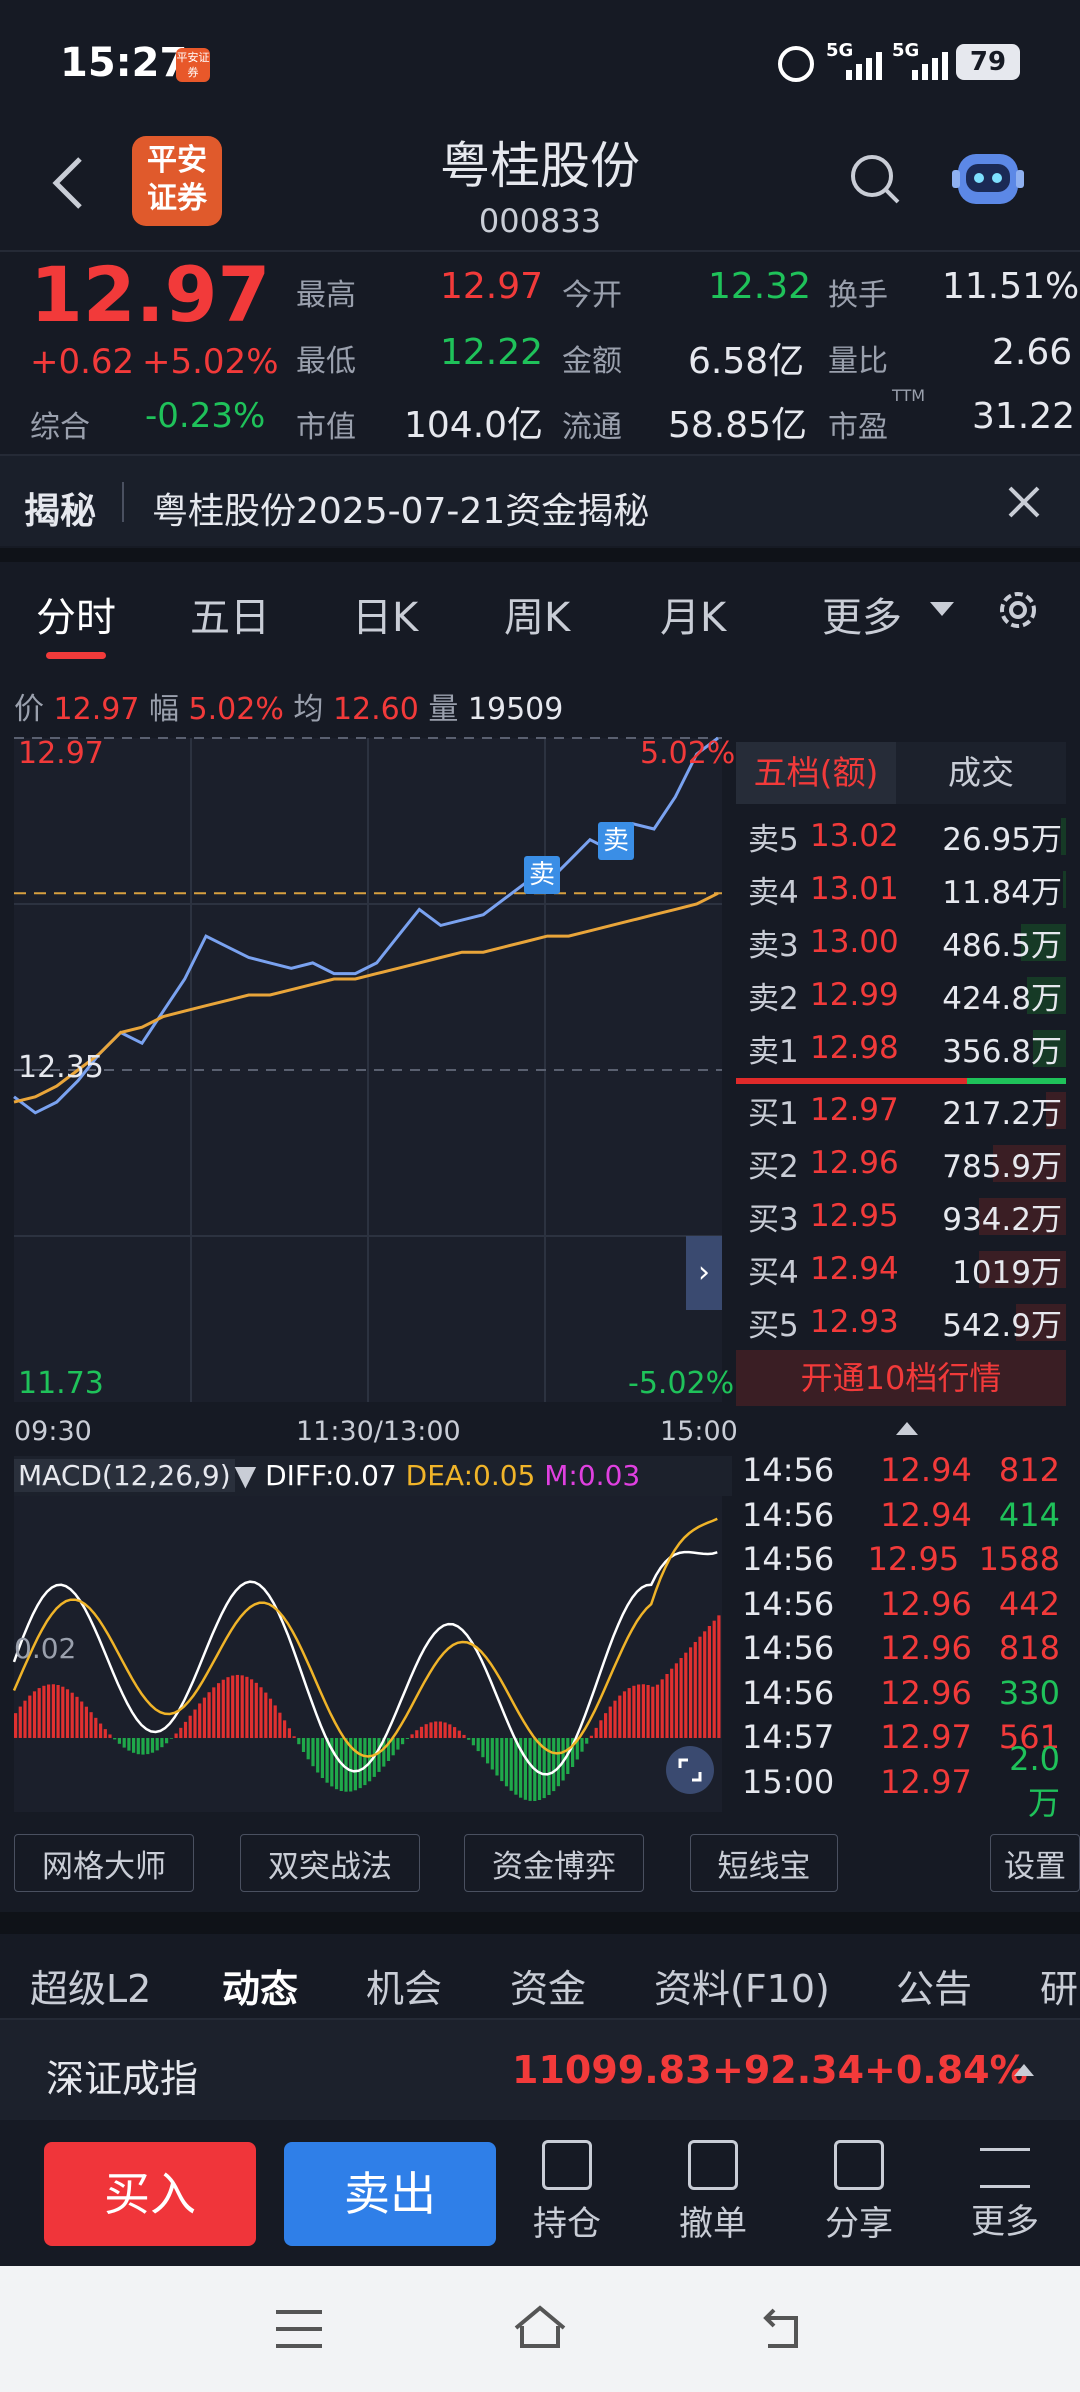  Describe the element at coordinates (773, 1325) in the screenshot. I see `level-label: 买5` at that location.